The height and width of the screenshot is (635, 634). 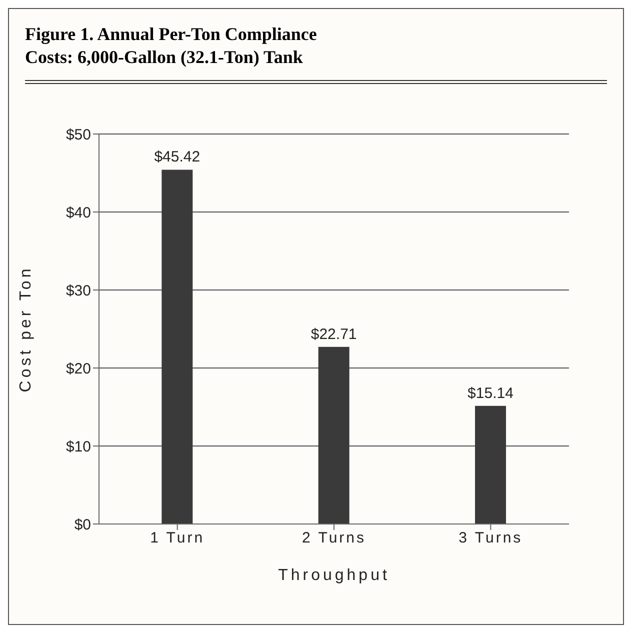 What do you see at coordinates (78, 213) in the screenshot?
I see `y-tick-label: $40` at bounding box center [78, 213].